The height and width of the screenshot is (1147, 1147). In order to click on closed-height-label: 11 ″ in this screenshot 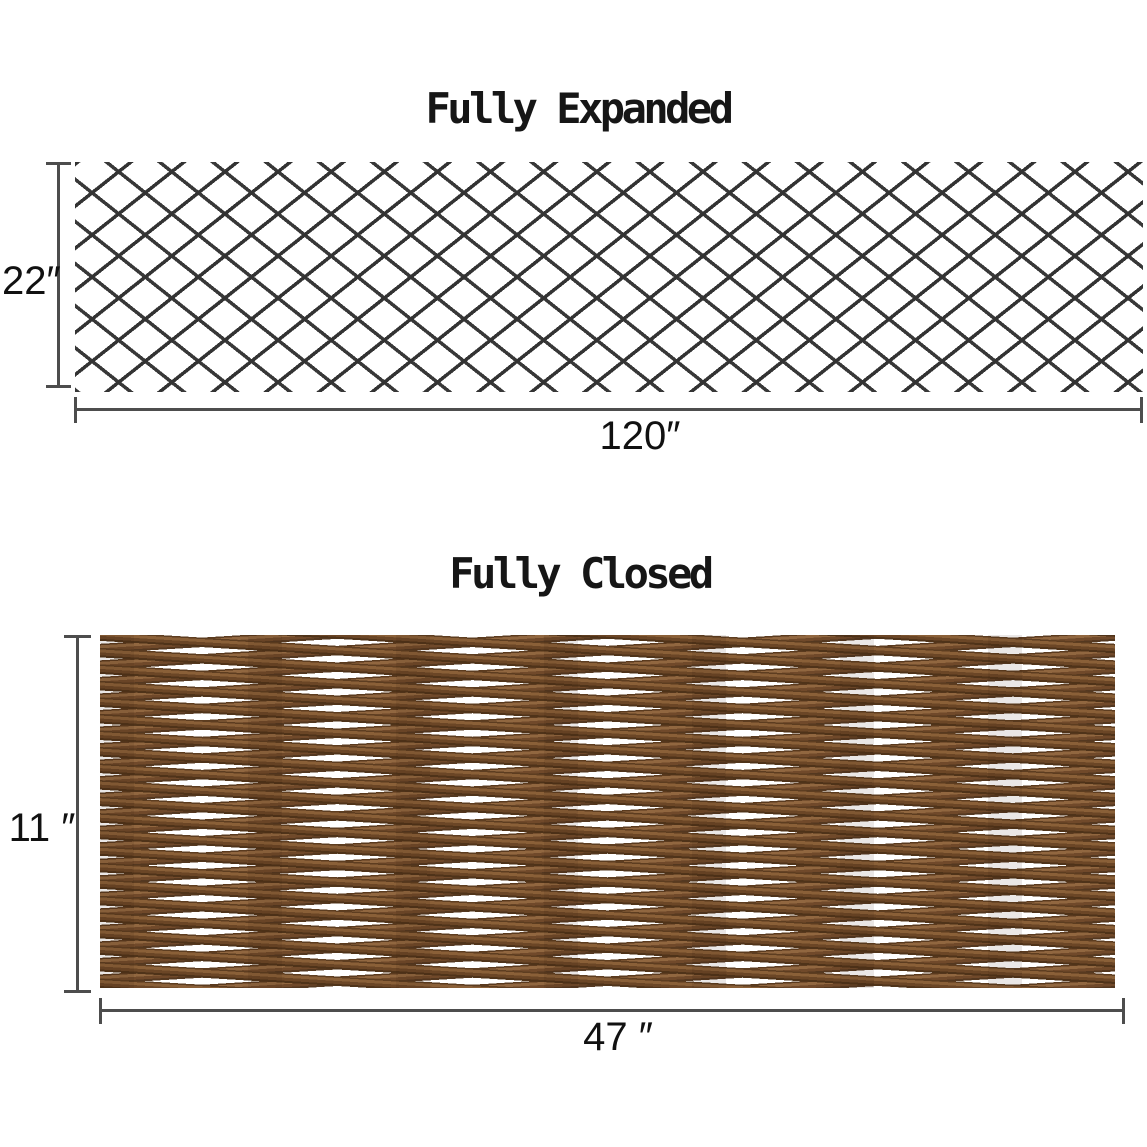, I will do `click(42, 828)`.